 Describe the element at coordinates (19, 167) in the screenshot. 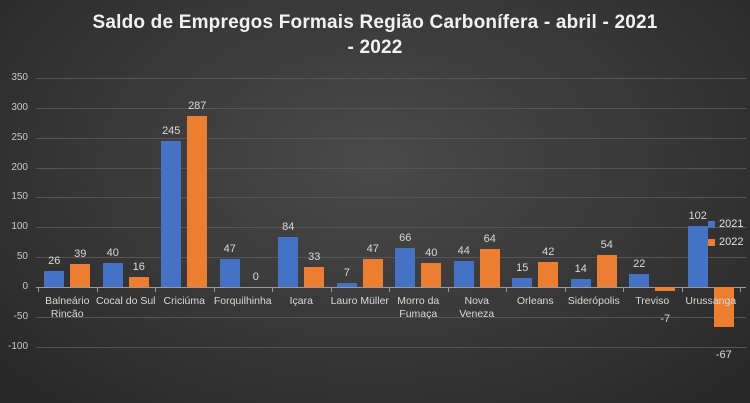

I see `y-tick-label: 200` at that location.